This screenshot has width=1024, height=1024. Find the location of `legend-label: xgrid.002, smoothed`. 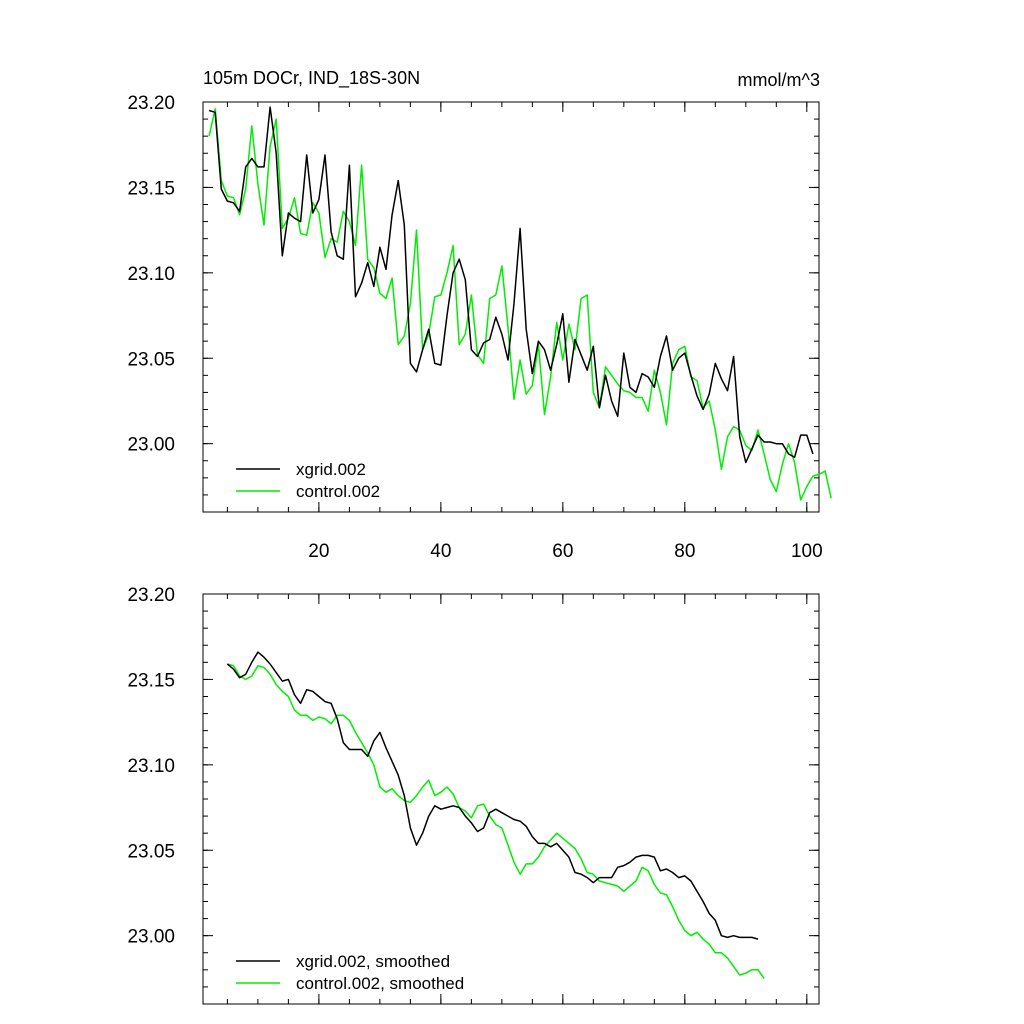

legend-label: xgrid.002, smoothed is located at coordinates (373, 961).